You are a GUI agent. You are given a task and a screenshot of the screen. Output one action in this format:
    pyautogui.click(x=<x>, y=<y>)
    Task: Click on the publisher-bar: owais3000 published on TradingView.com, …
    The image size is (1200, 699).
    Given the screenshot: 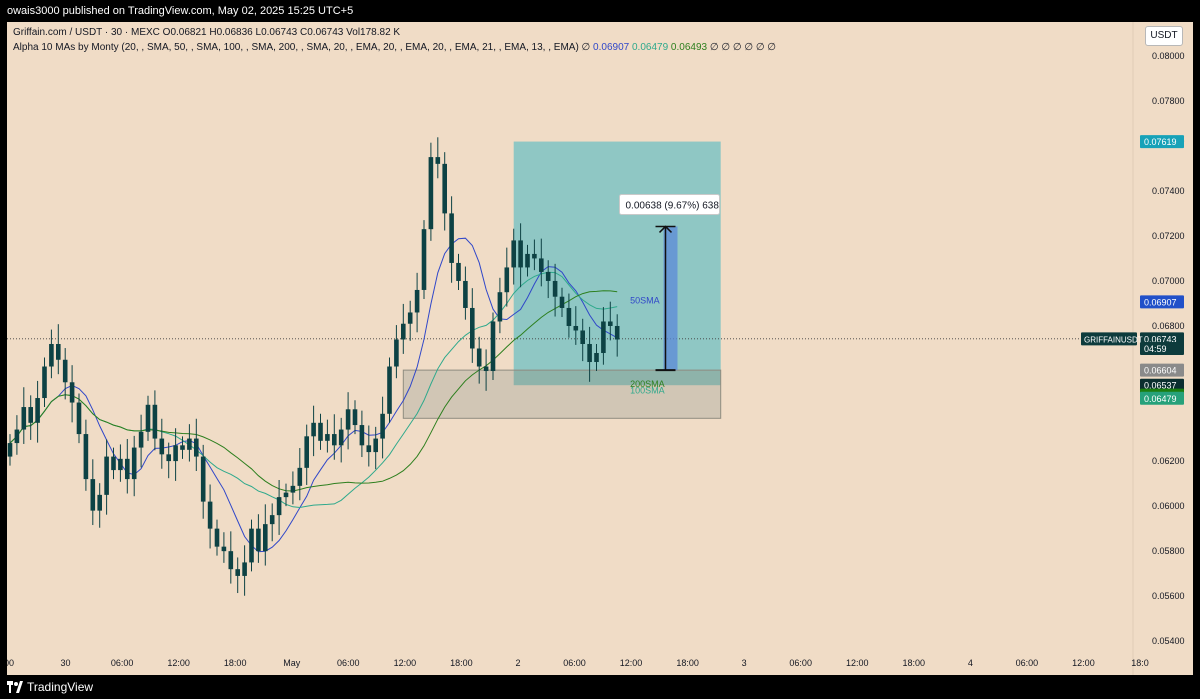 What is the action you would take?
    pyautogui.click(x=600, y=11)
    